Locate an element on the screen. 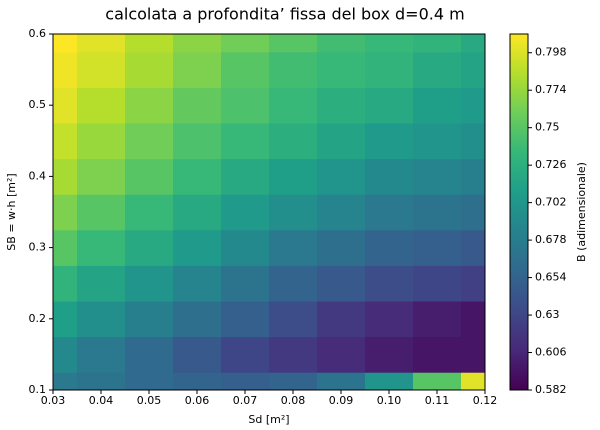 This screenshot has height=430, width=600. colorbar-label: B (adimensionale) is located at coordinates (581, 212).